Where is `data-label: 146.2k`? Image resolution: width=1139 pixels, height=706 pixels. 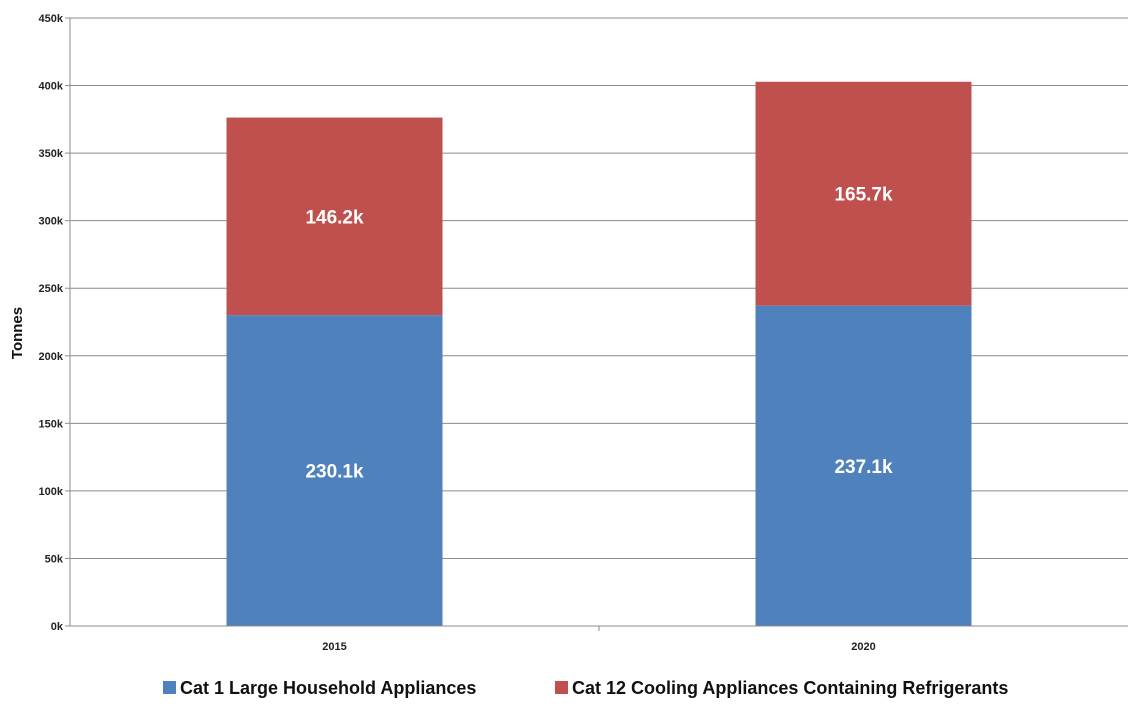 data-label: 146.2k is located at coordinates (334, 217).